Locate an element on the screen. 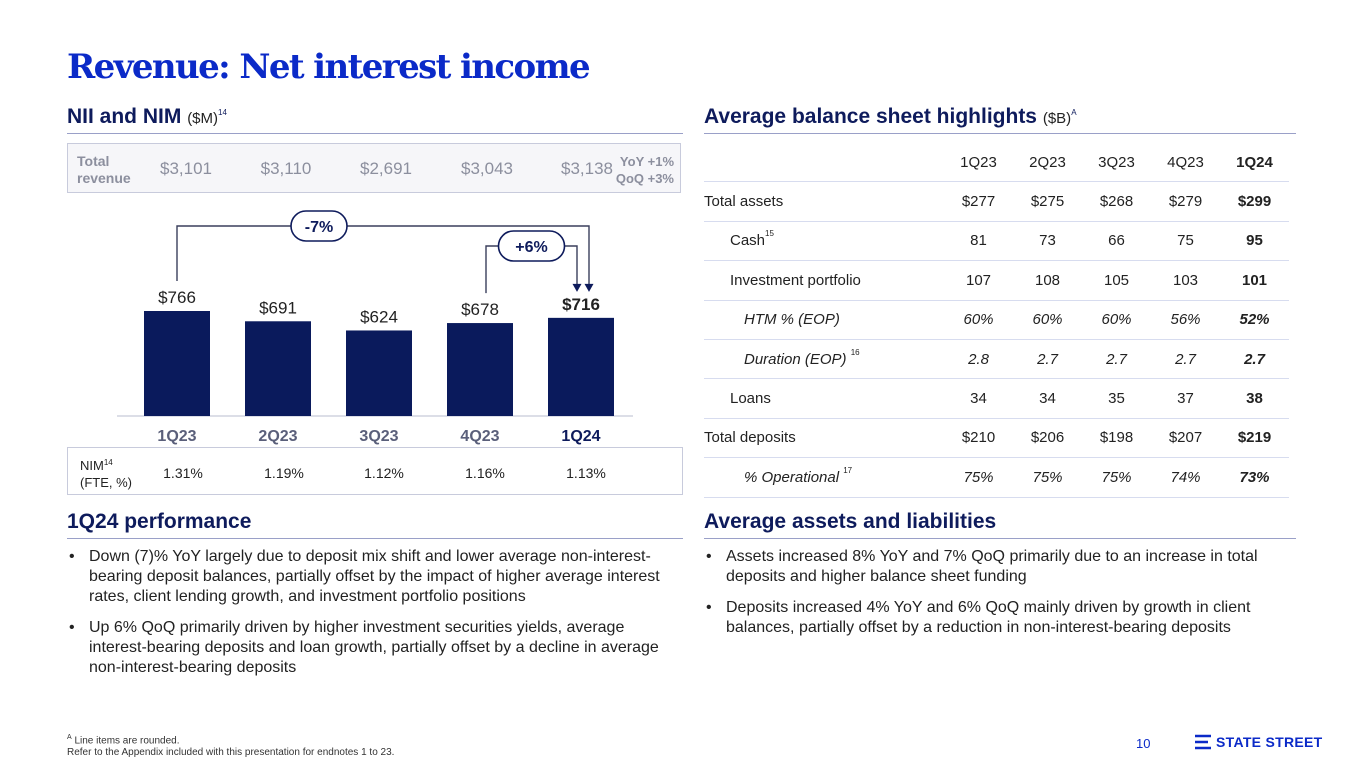 The width and height of the screenshot is (1365, 768). row-label: Cash15 is located at coordinates (824, 241).